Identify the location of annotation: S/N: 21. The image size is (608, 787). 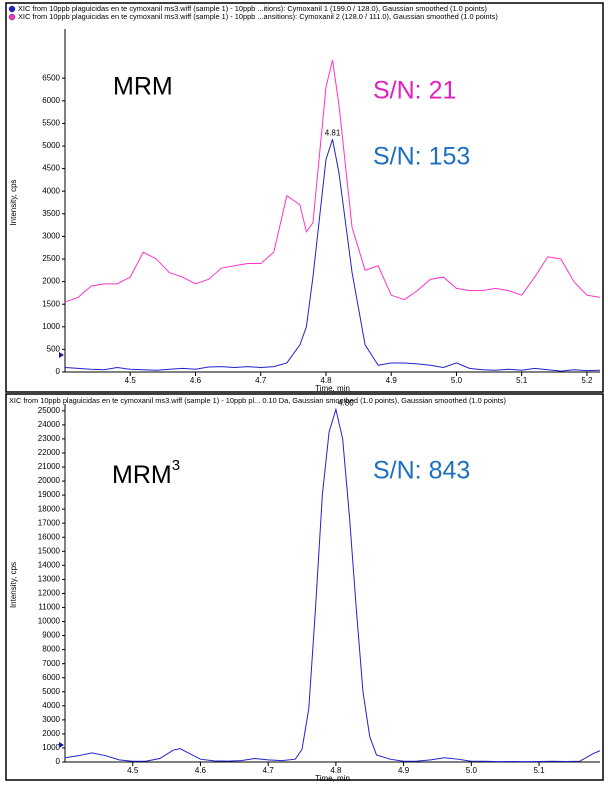
(414, 91).